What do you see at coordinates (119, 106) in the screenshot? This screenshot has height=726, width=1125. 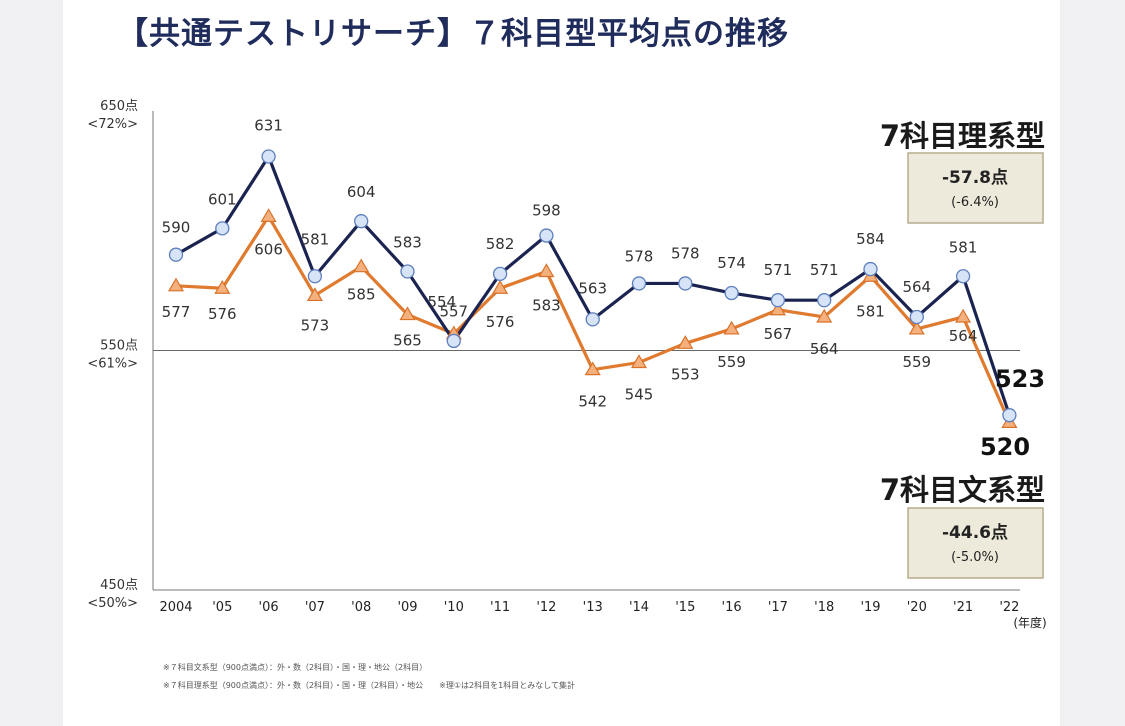 I see `y-tick-label: 650点` at bounding box center [119, 106].